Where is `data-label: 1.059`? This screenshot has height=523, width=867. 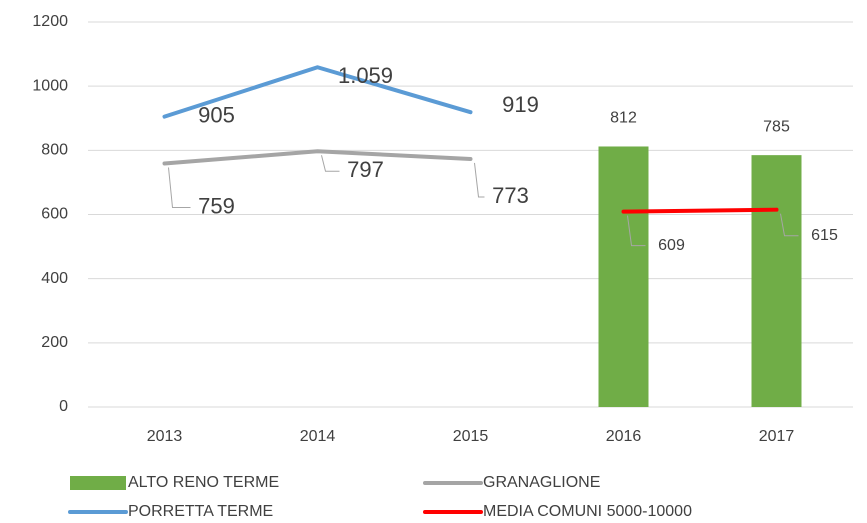 data-label: 1.059 is located at coordinates (365, 75).